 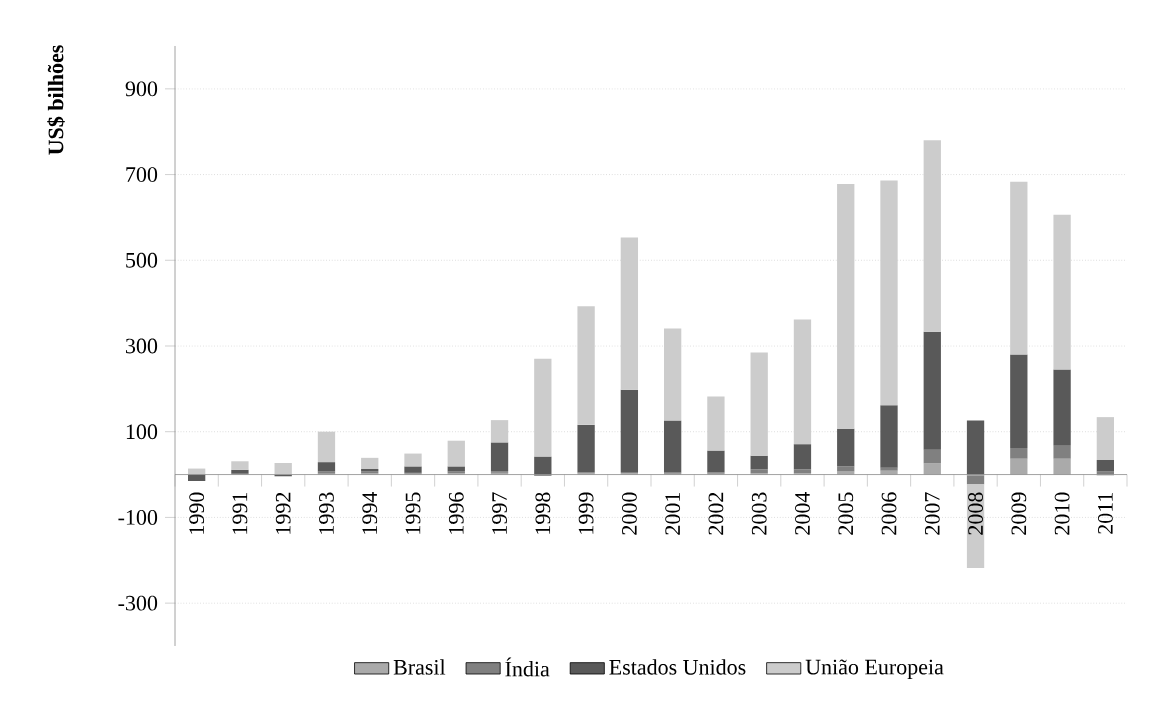 I want to click on y-tick-label: 700, so click(x=142, y=174).